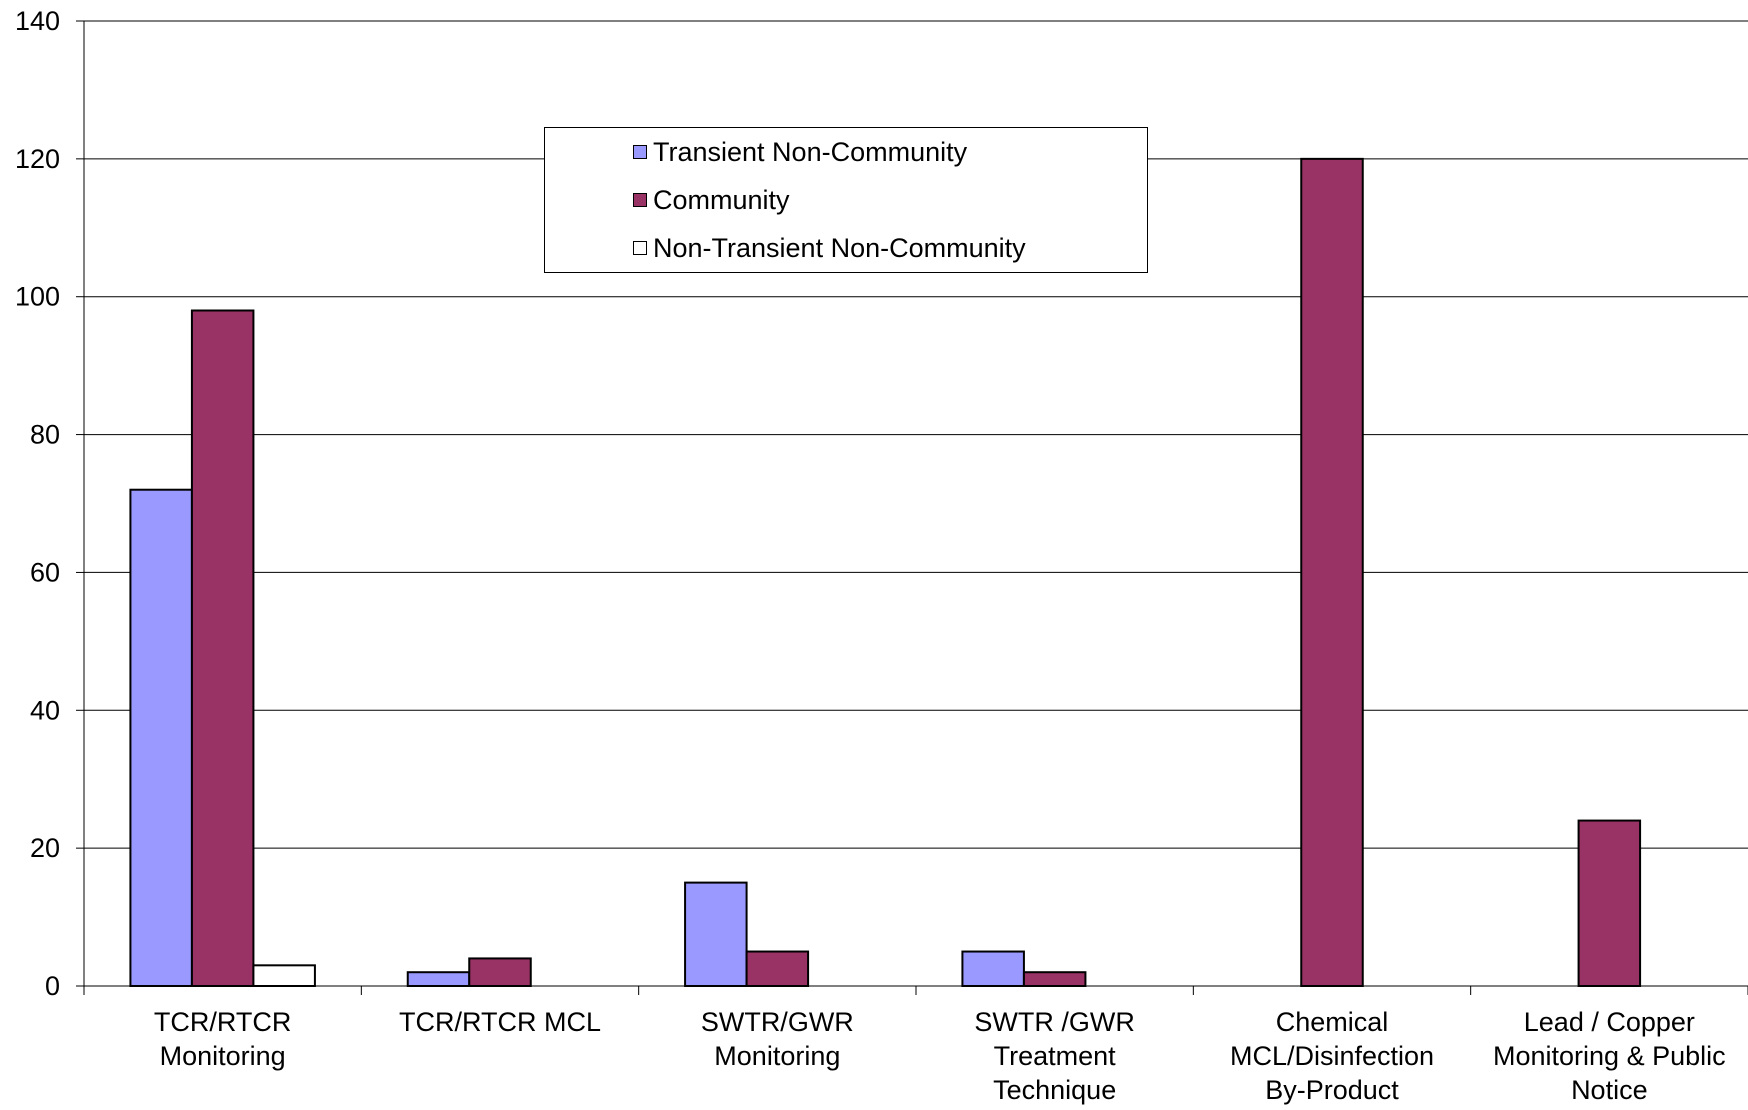 Image resolution: width=1748 pixels, height=1110 pixels. I want to click on legend-swatch-transient, so click(640, 152).